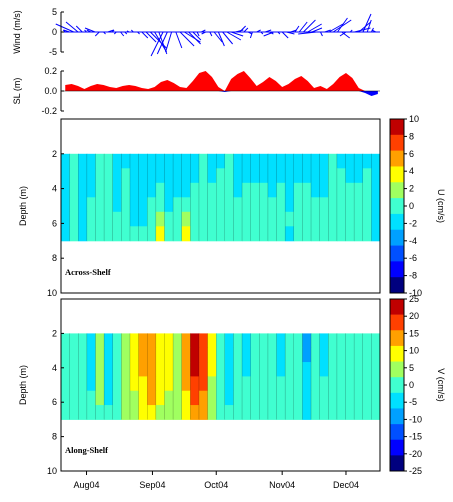  Describe the element at coordinates (415, 454) in the screenshot. I see `v-colorbar-tick-label: -20` at that location.